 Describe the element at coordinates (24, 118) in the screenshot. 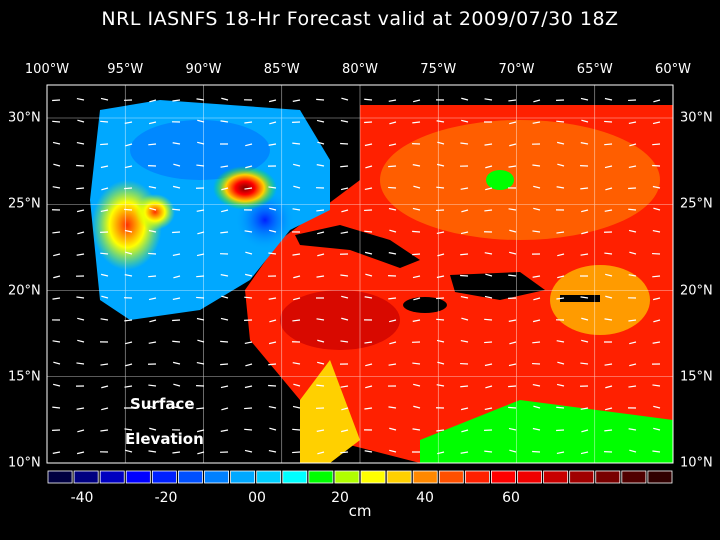

I see `lat-label-left: 30°N` at that location.